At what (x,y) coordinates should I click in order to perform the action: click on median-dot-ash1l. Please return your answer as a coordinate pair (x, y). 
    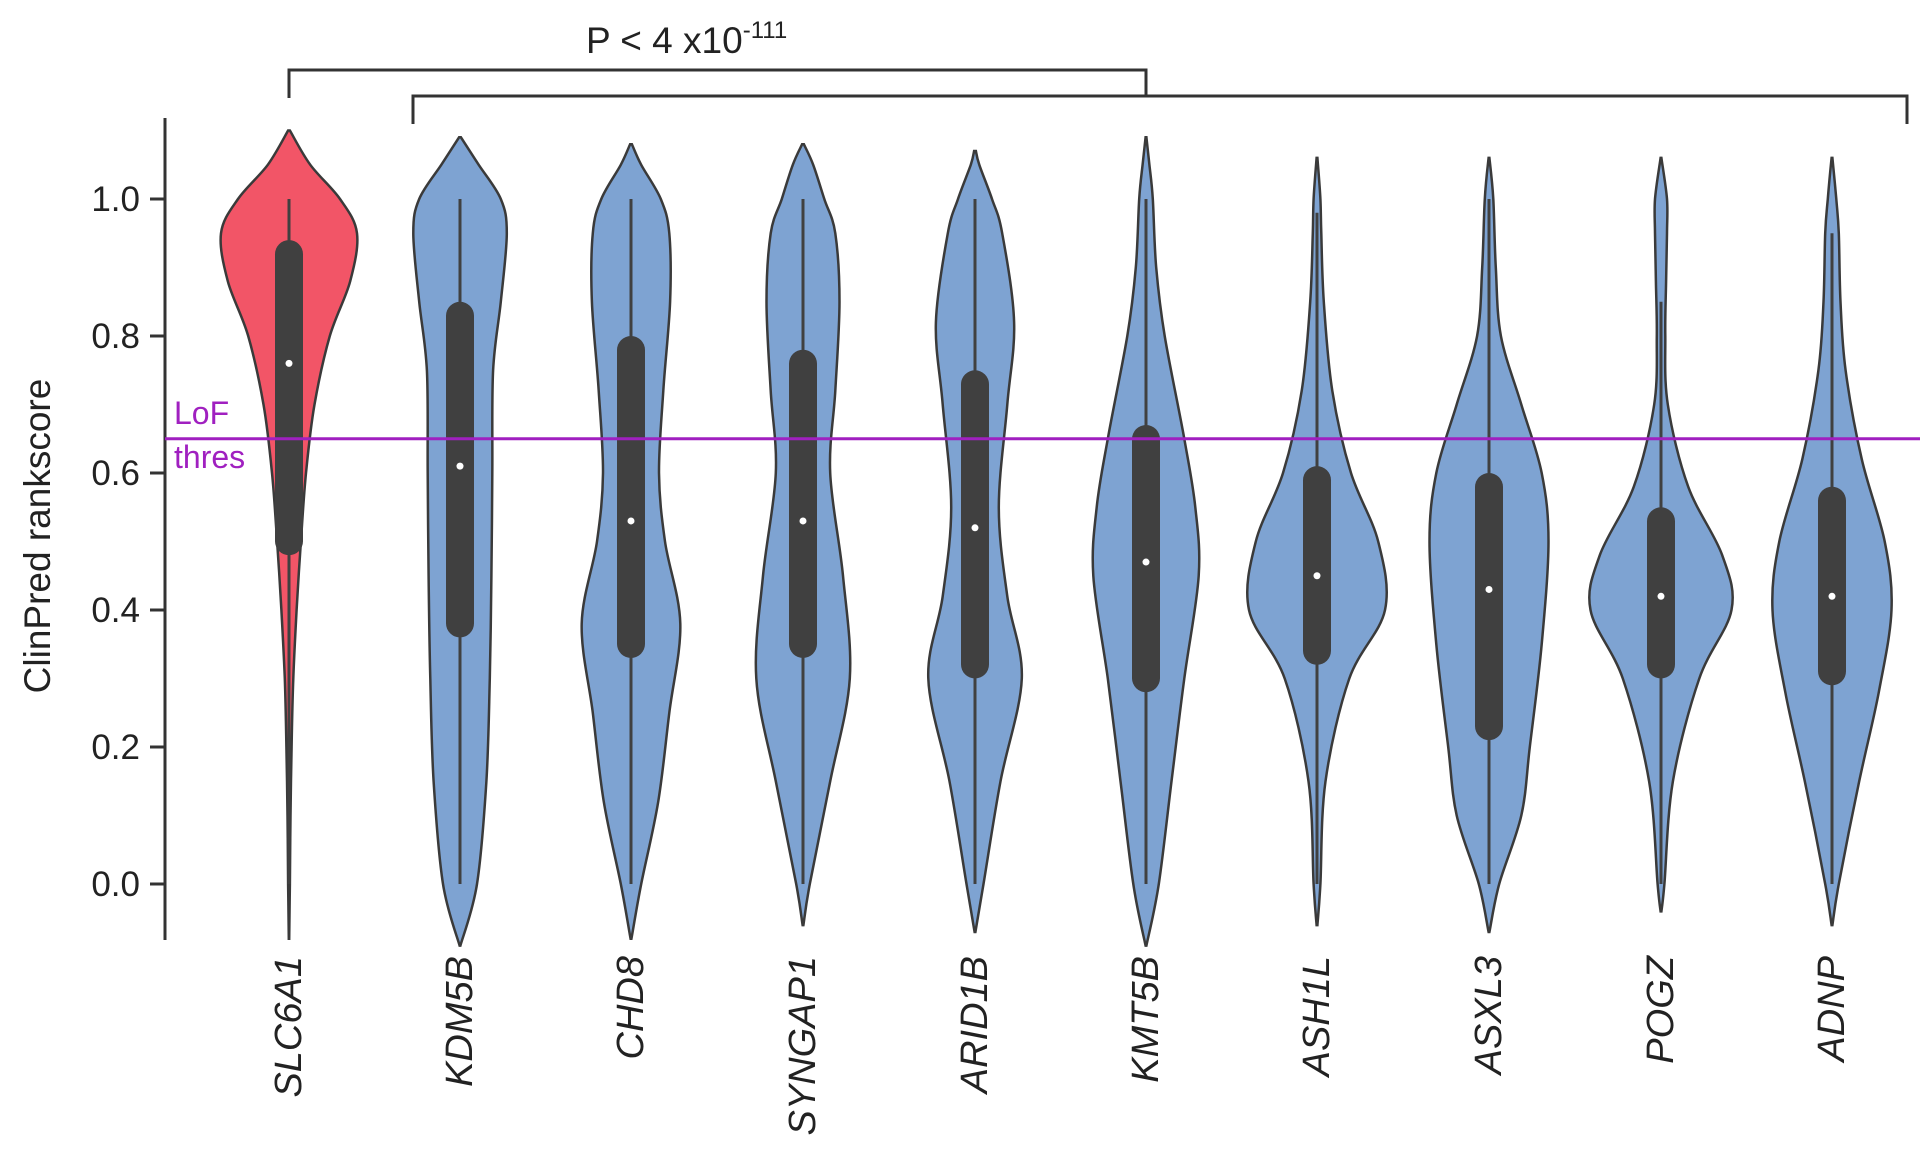
    Looking at the image, I should click on (1317, 576).